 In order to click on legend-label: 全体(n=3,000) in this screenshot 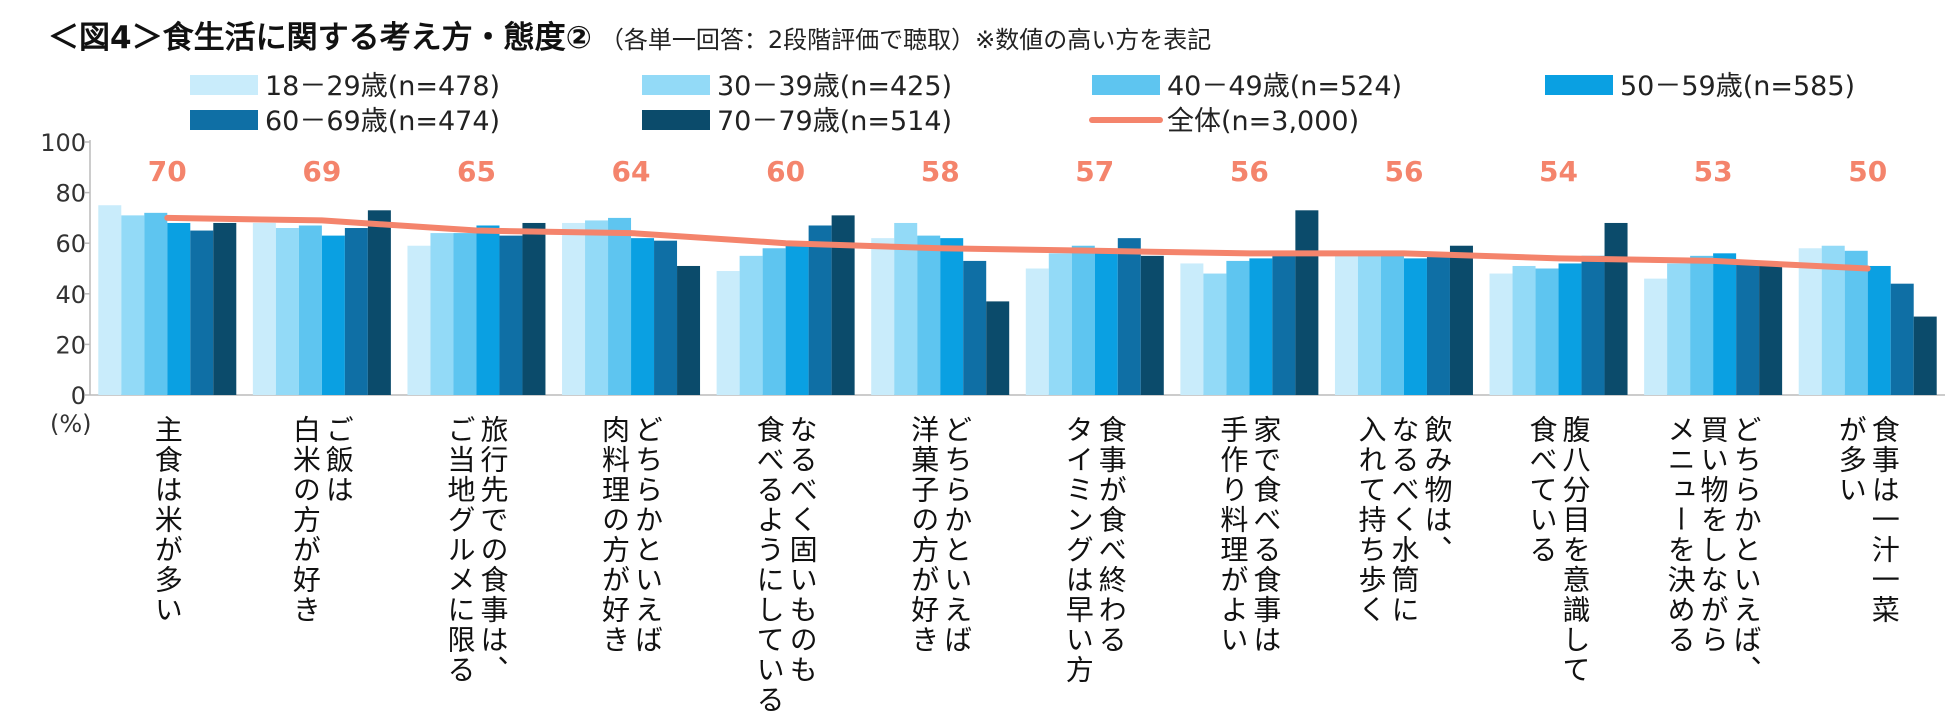, I will do `click(1263, 121)`.